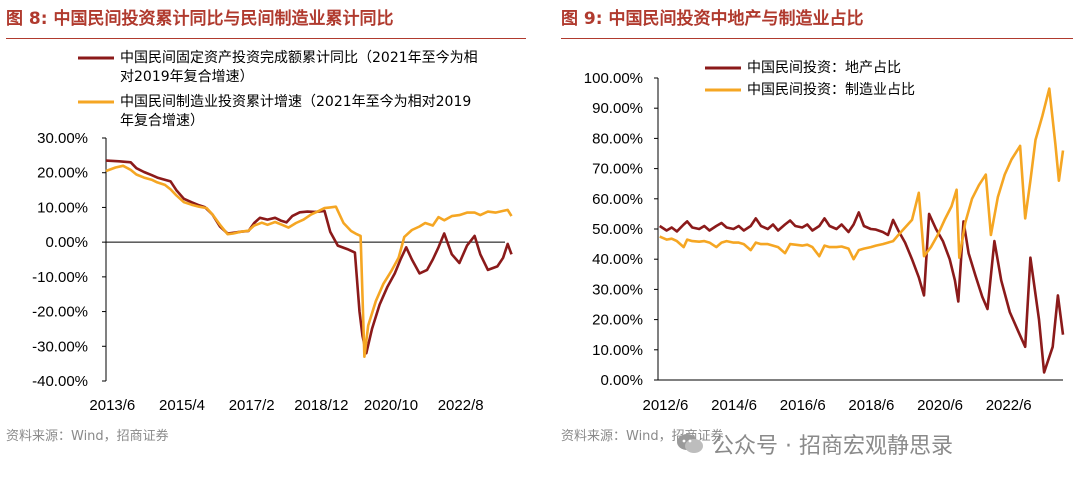 The image size is (1080, 489). I want to click on right-y-tick-label: 30.00%, so click(617, 289).